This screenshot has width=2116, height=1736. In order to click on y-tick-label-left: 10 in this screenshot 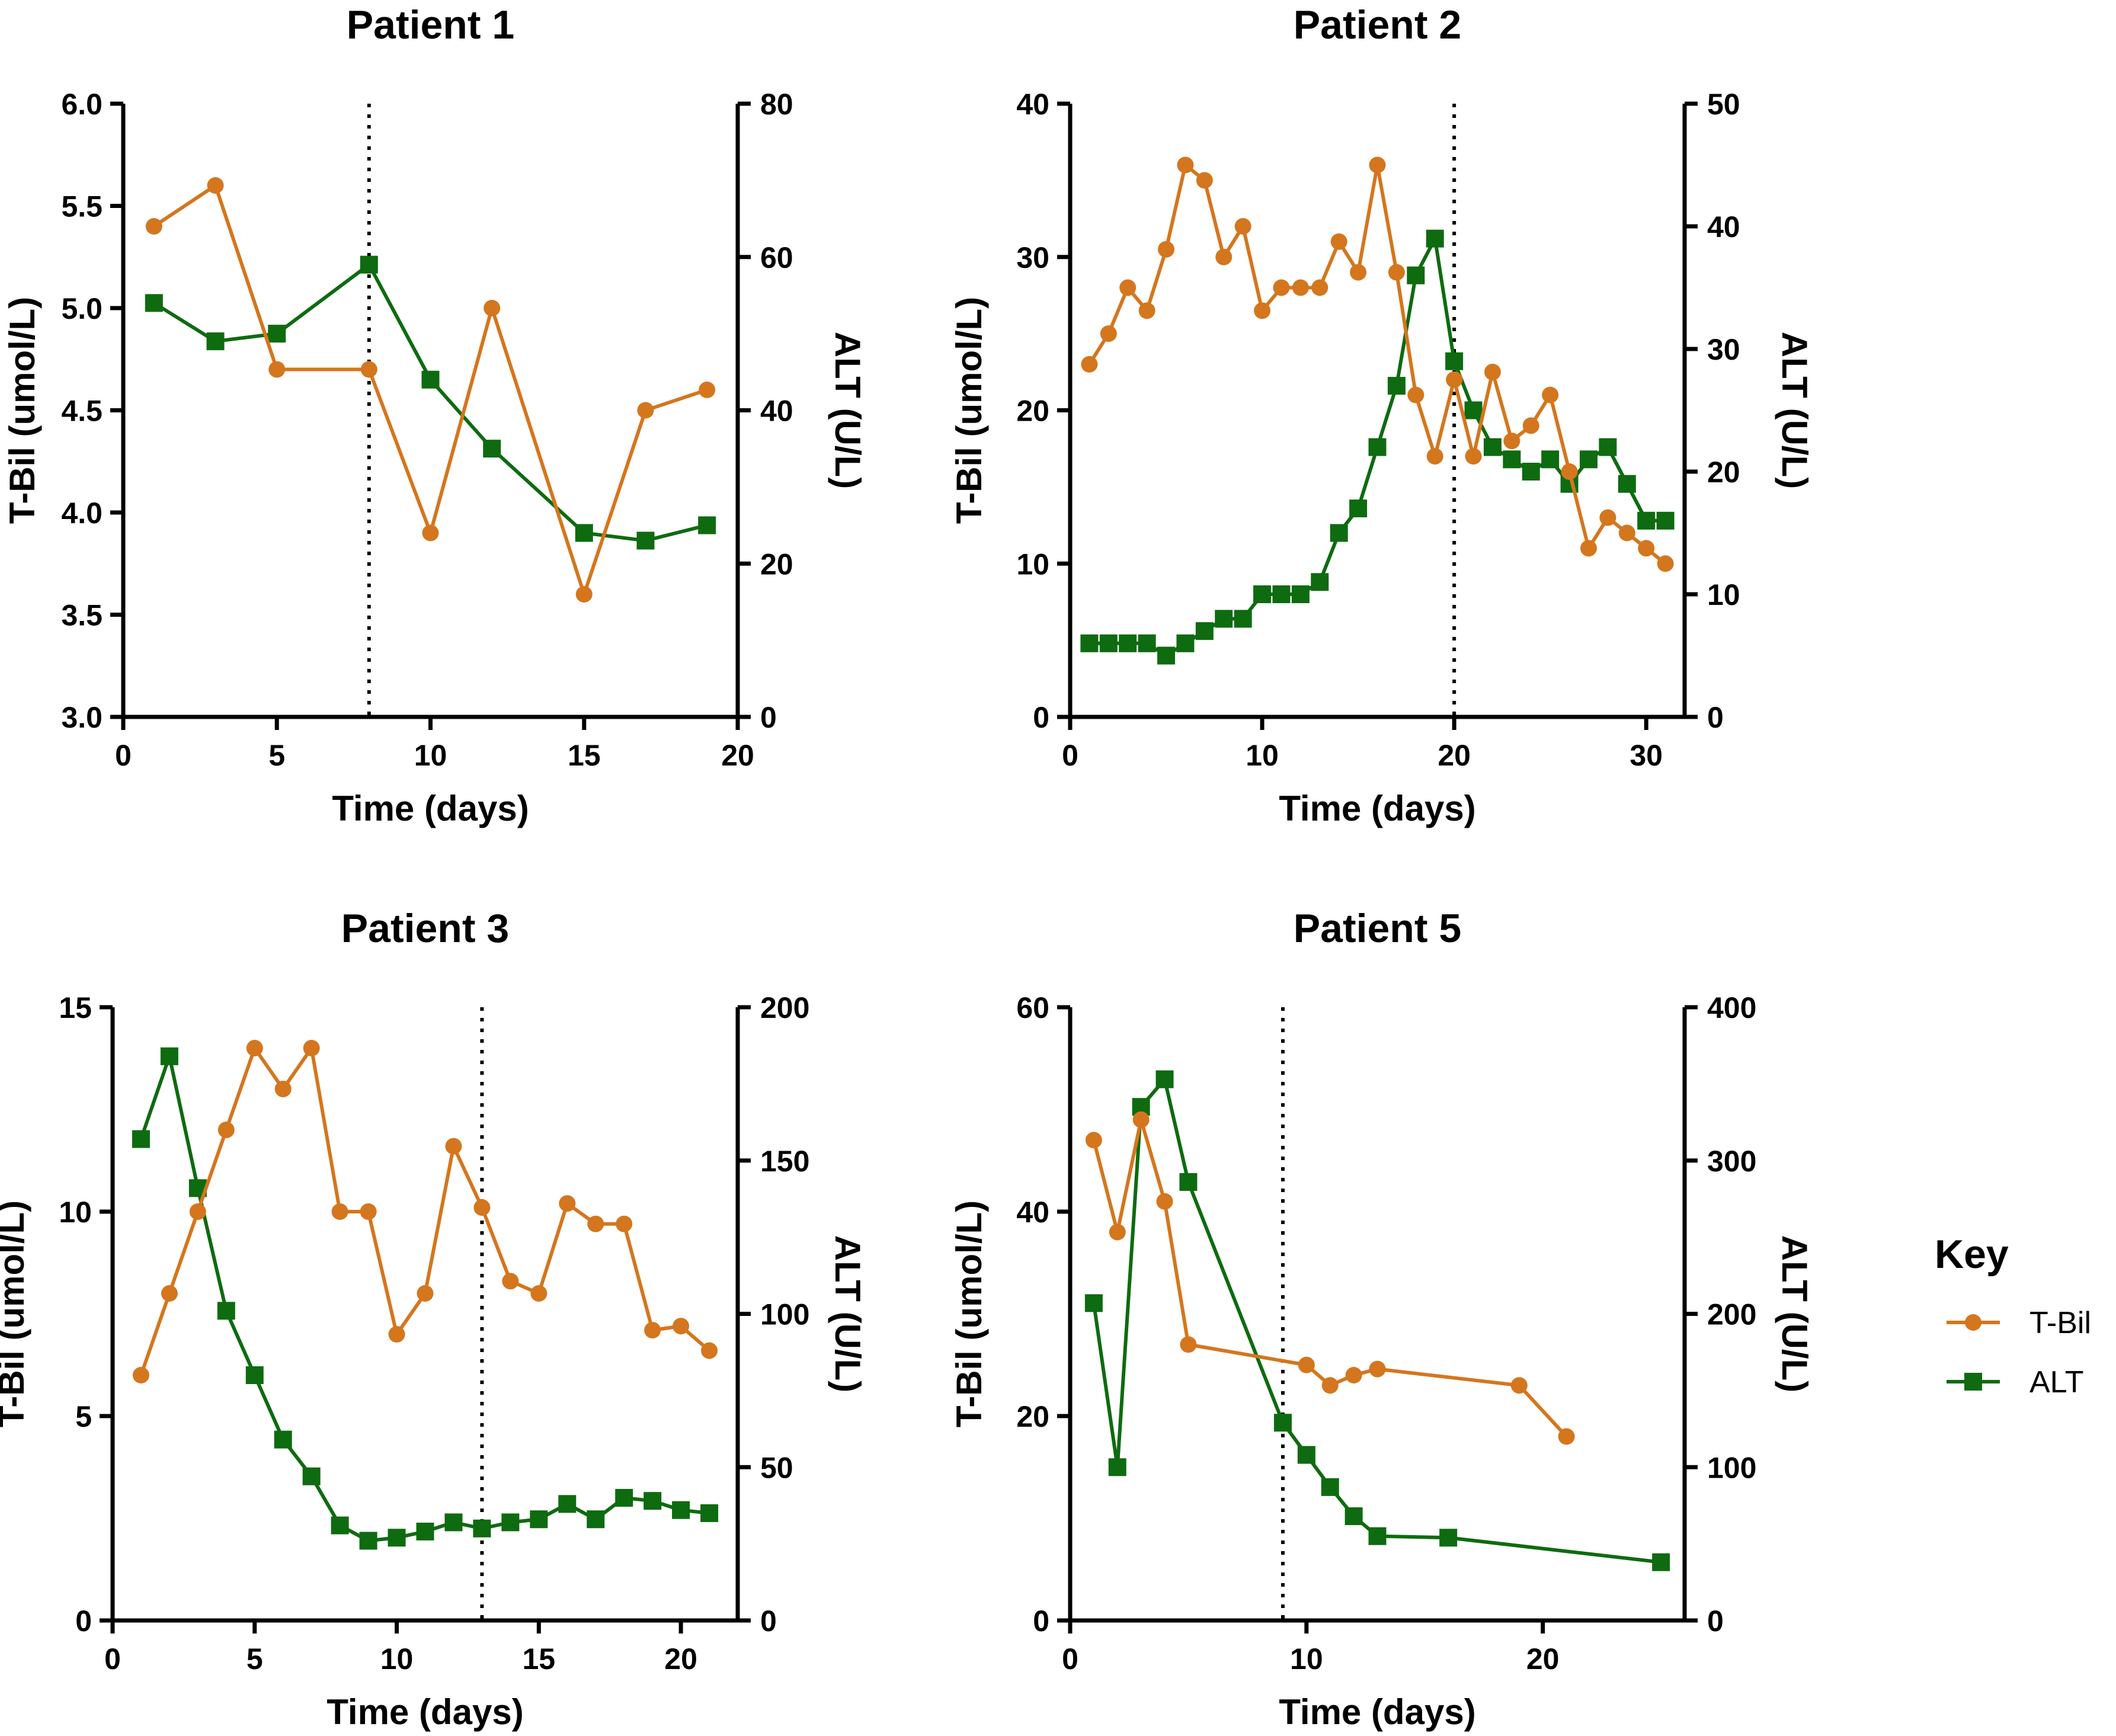, I will do `click(76, 1212)`.